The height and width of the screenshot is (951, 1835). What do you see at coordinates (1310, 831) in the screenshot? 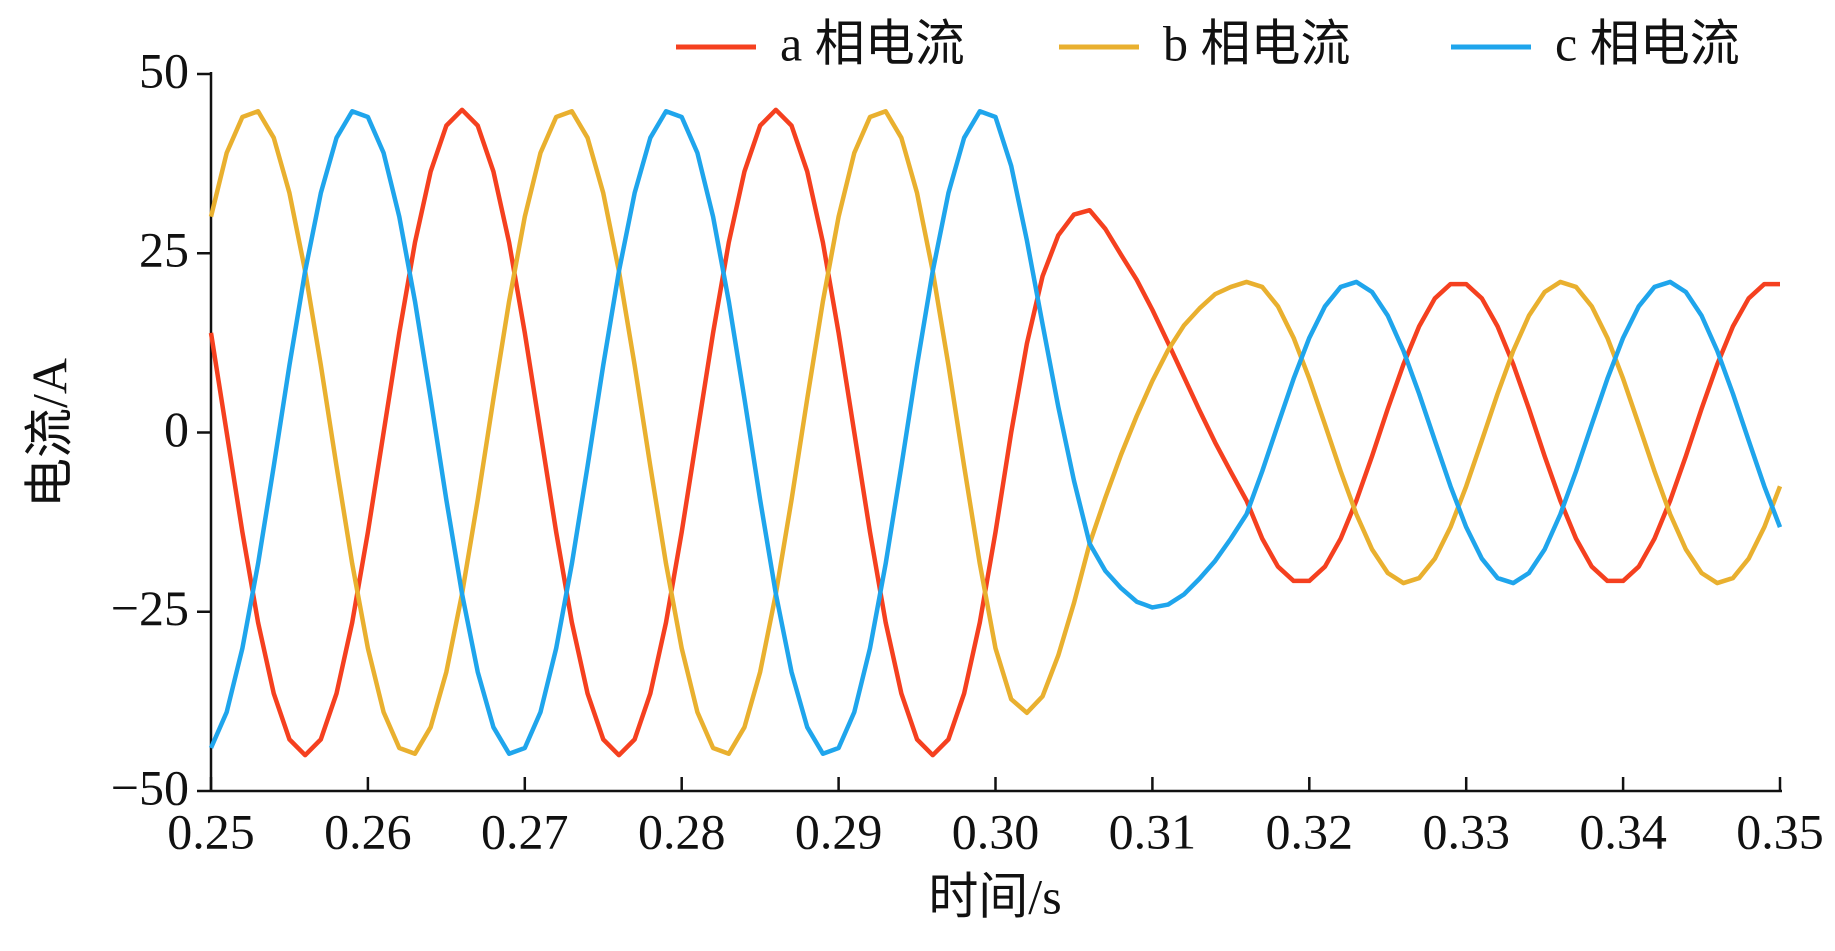
I see `x-tick-label: 0.32` at bounding box center [1310, 831].